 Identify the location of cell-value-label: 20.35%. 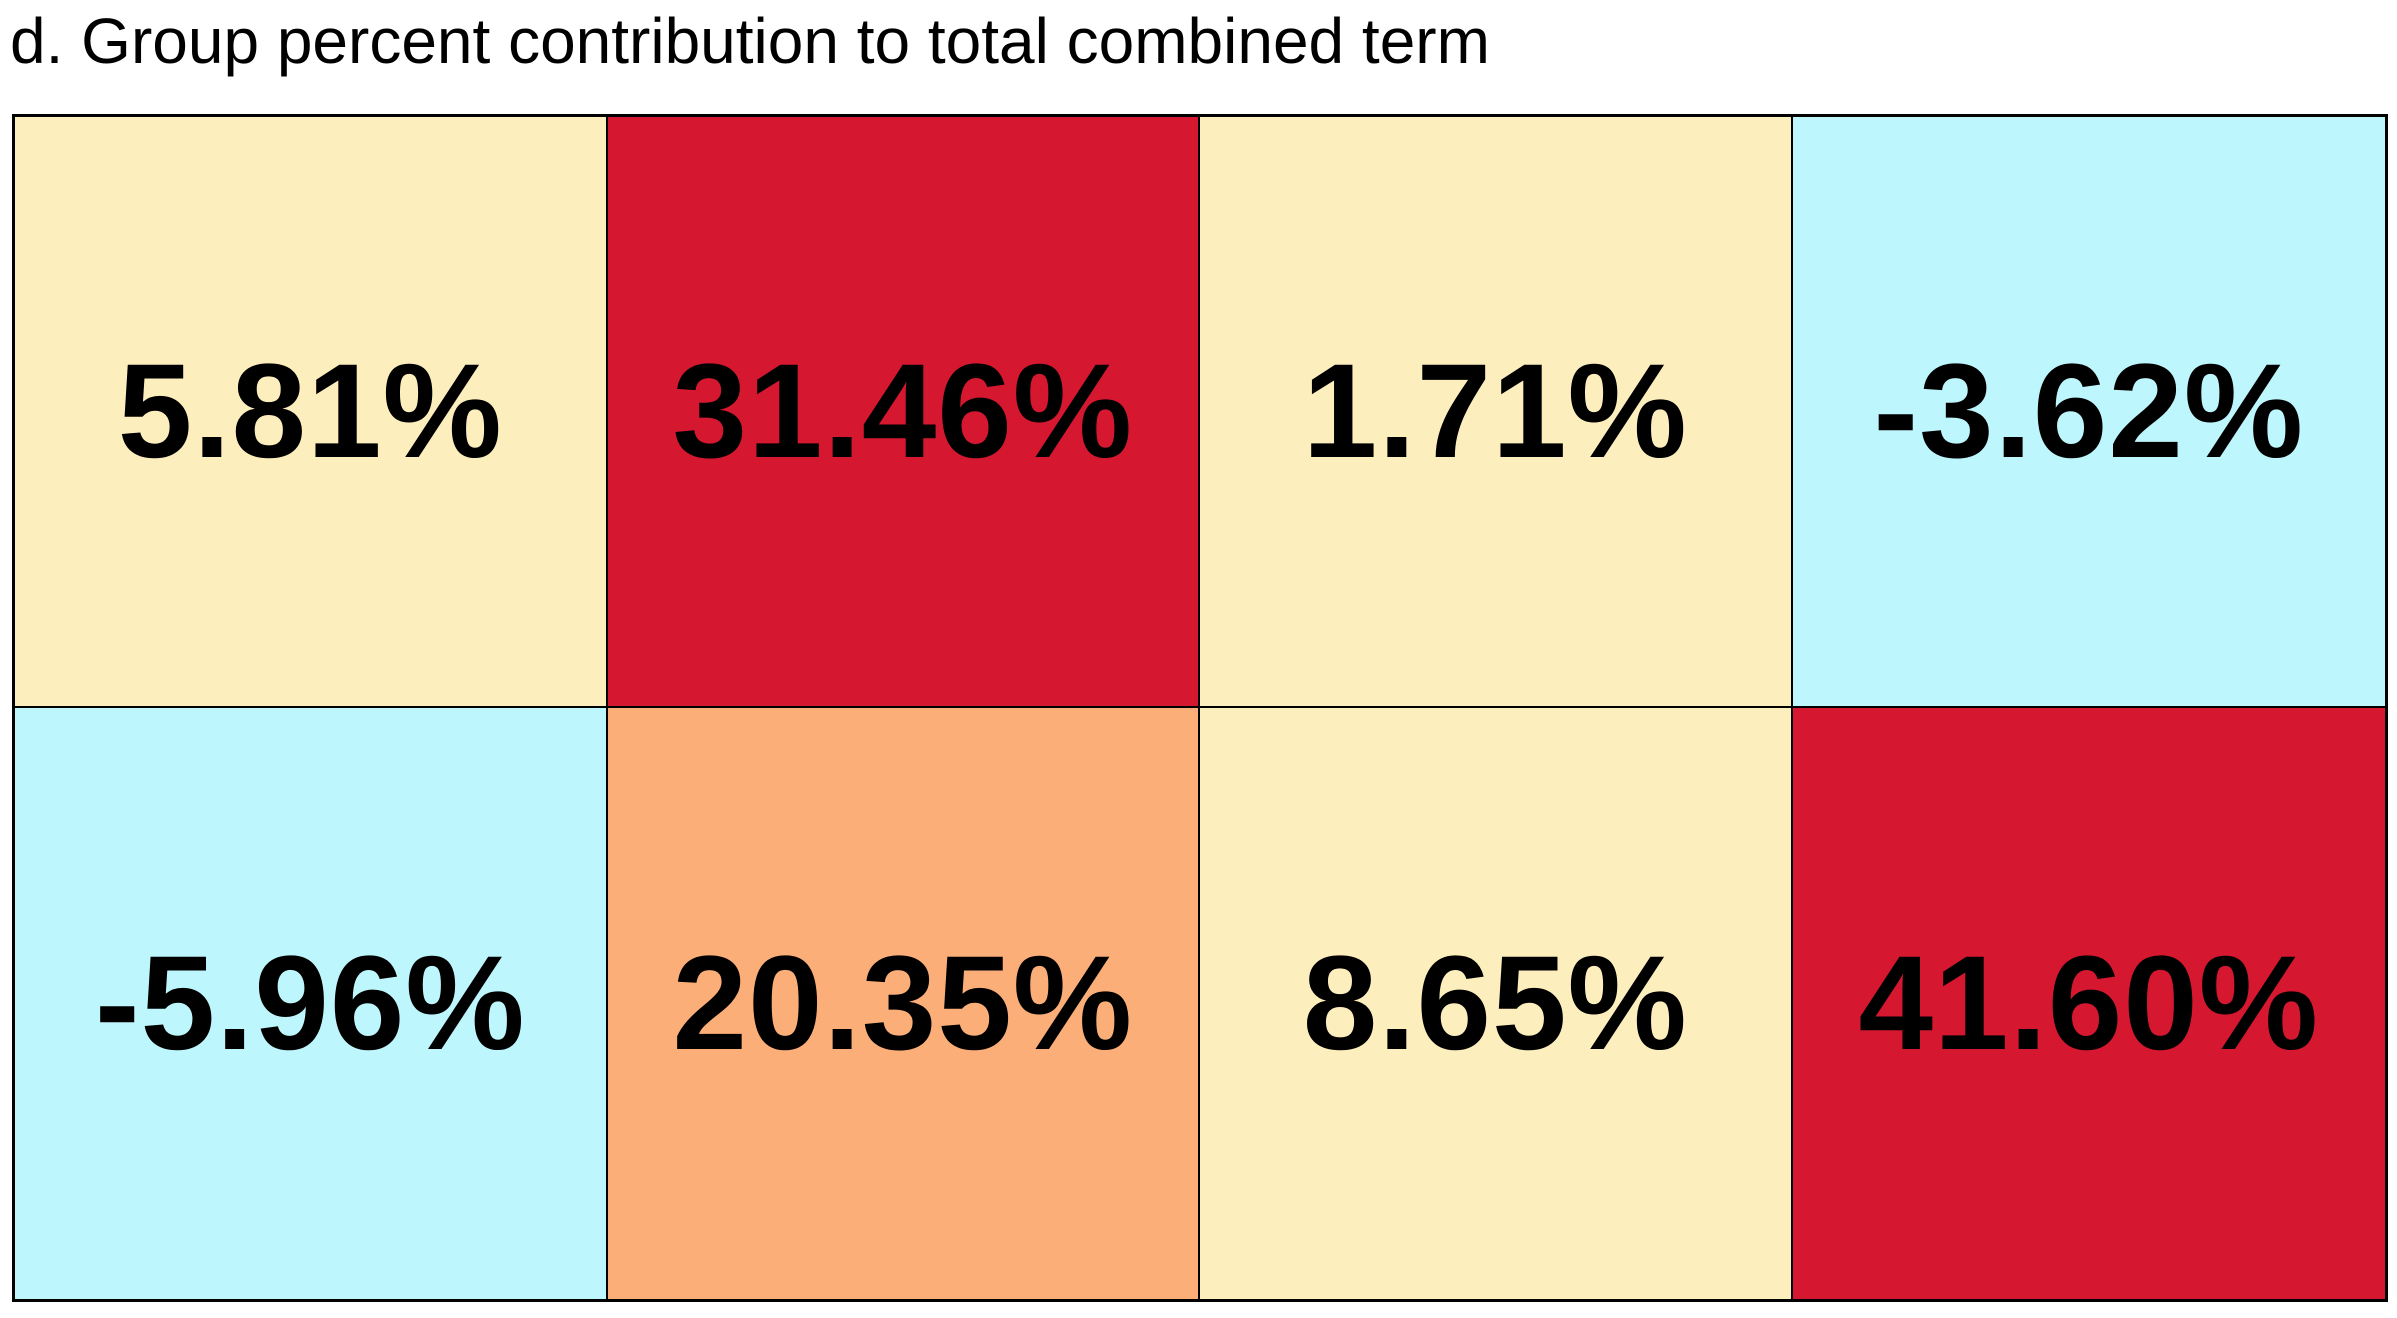
(902, 1003).